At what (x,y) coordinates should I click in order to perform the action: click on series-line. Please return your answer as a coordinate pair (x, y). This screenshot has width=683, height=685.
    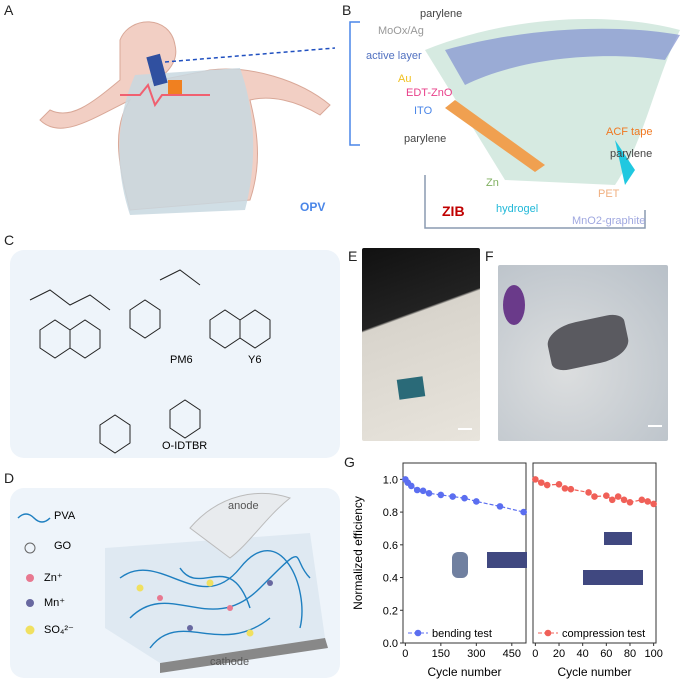
    Looking at the image, I should click on (594, 491).